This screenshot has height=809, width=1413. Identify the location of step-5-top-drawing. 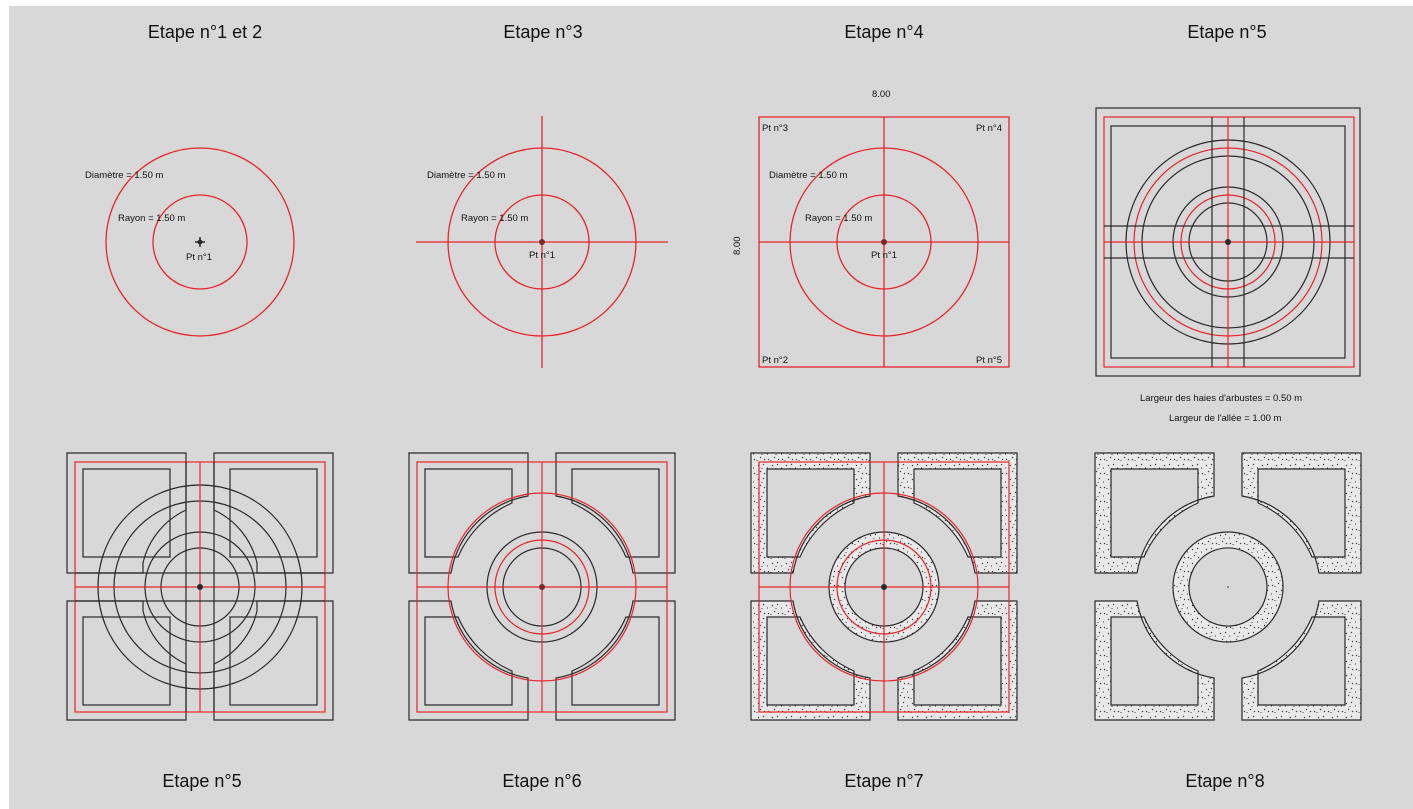
(1228, 242).